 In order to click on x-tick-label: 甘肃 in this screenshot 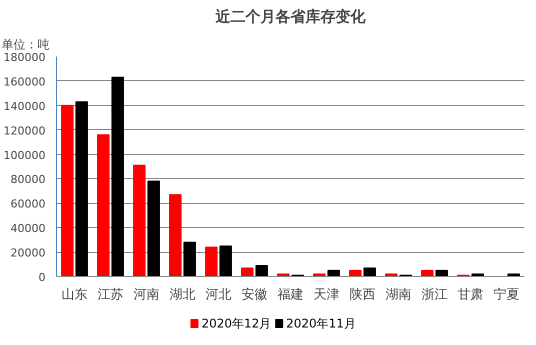, I will do `click(471, 295)`.